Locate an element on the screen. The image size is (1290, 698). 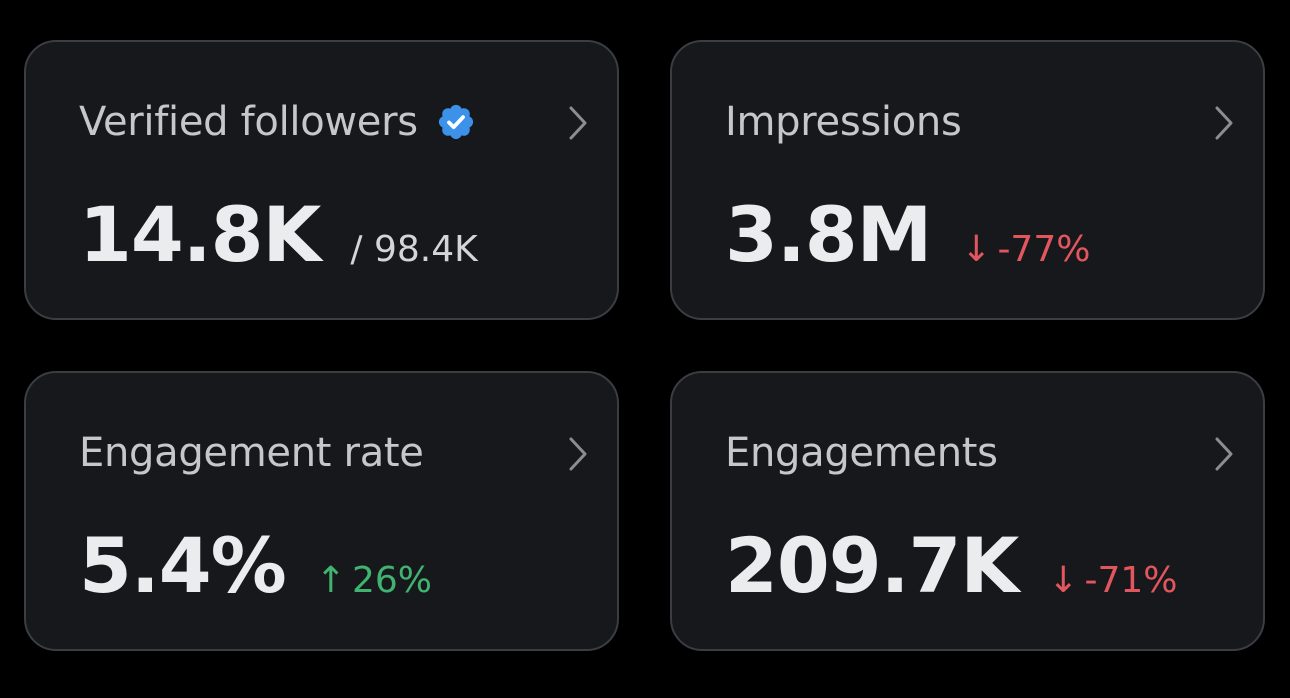
card-value-row: 5.4% ↑ 26% is located at coordinates (255, 565).